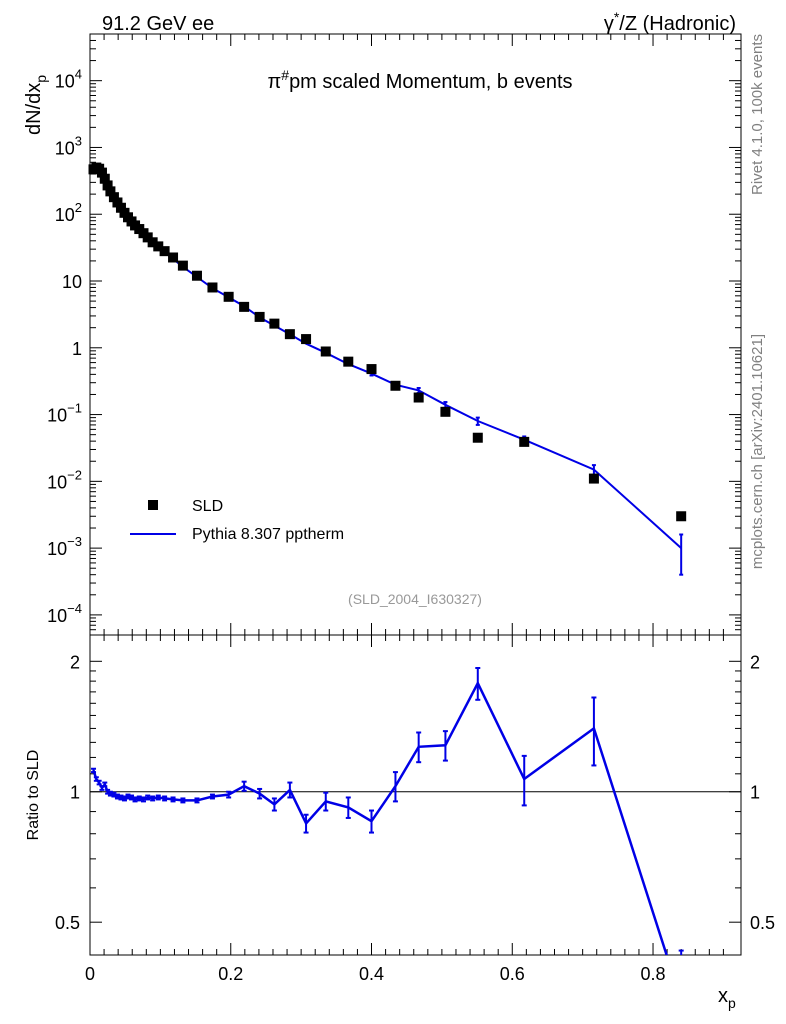 The width and height of the screenshot is (786, 1024). I want to click on ratio-tick-label-right: 2, so click(755, 662).